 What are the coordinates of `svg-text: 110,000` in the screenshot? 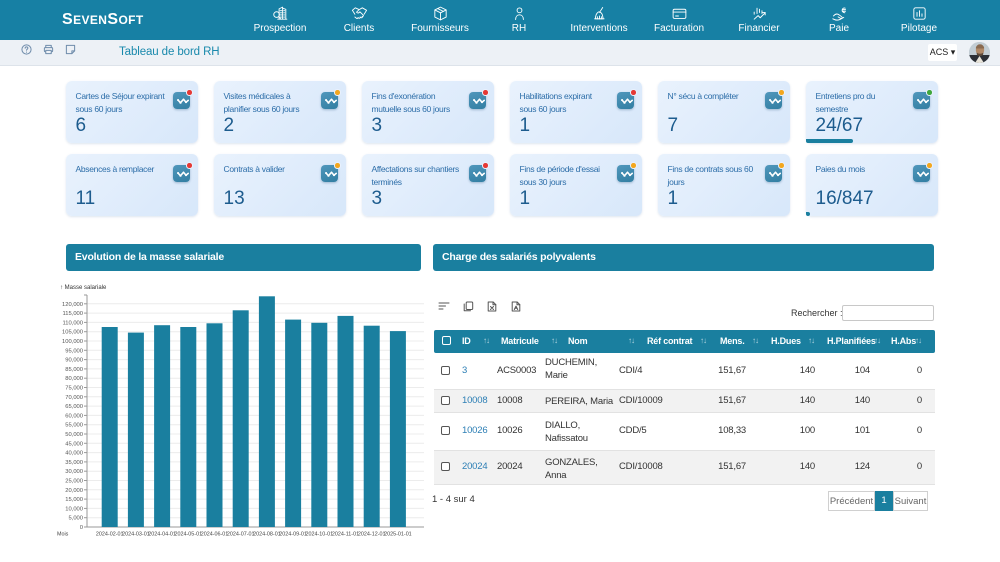 It's located at (72, 323).